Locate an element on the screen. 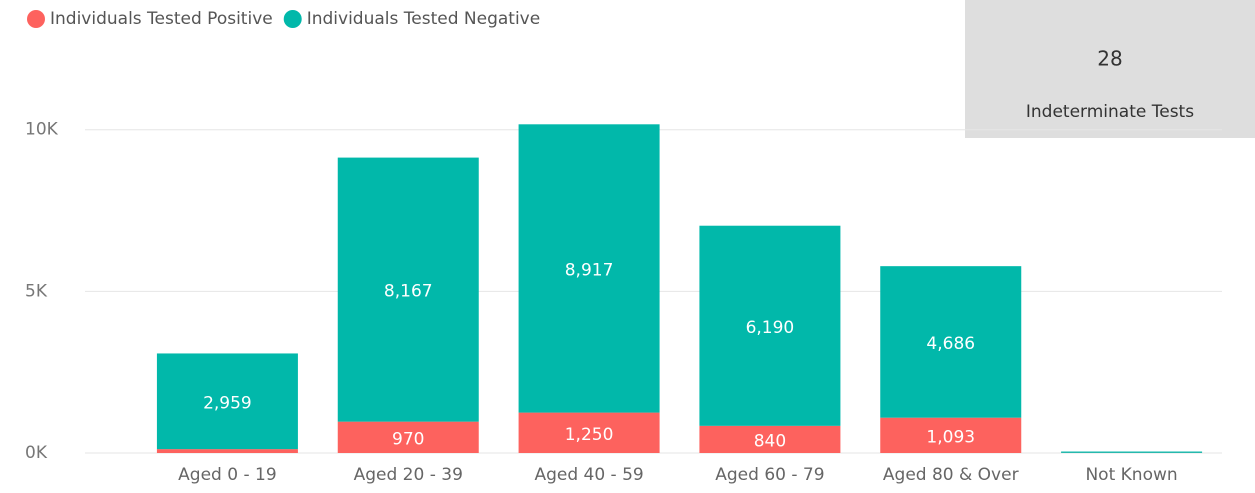 The height and width of the screenshot is (493, 1255). data-label: 1,093 is located at coordinates (950, 437).